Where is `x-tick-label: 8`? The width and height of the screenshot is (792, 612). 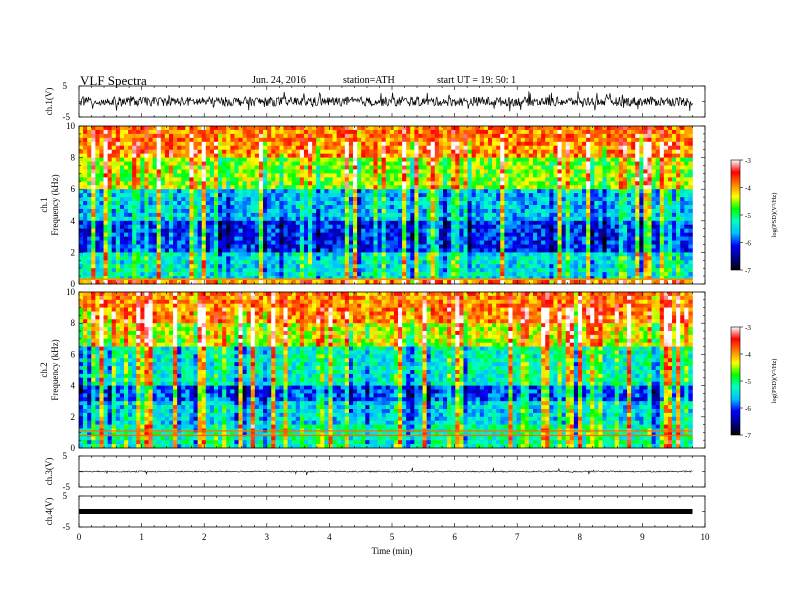
x-tick-label: 8 is located at coordinates (580, 537).